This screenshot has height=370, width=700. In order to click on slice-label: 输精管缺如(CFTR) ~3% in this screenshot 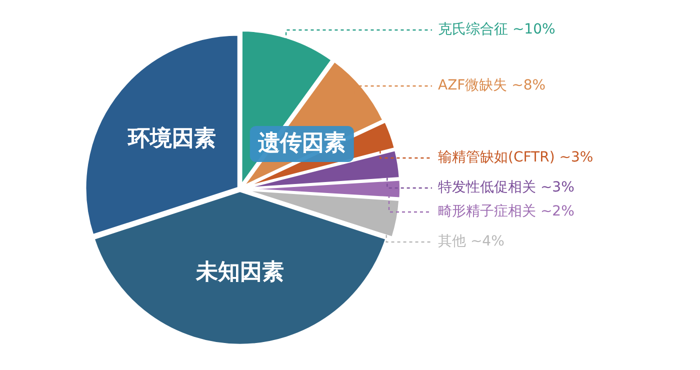, I will do `click(516, 158)`.